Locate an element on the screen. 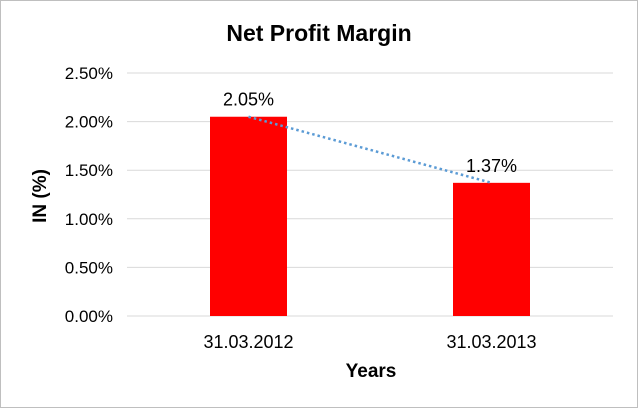  y-tick-label: 2.00% is located at coordinates (89, 122).